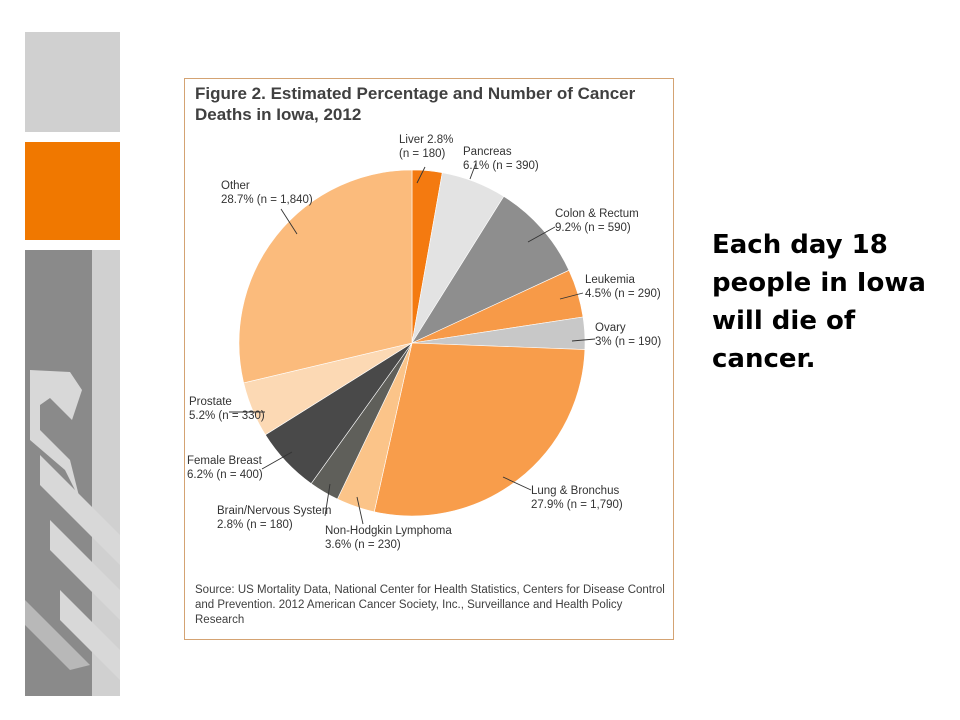 The image size is (960, 720). I want to click on side-decoration, so click(72, 364).